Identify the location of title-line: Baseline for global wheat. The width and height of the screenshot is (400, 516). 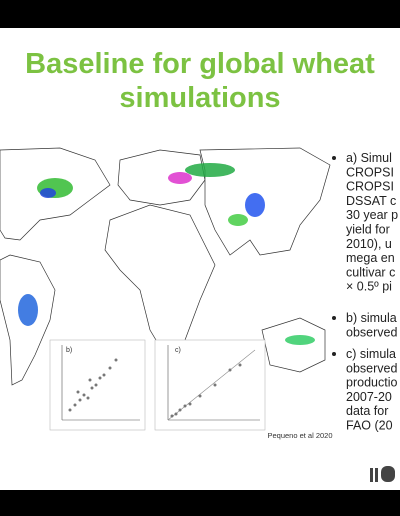
(200, 64).